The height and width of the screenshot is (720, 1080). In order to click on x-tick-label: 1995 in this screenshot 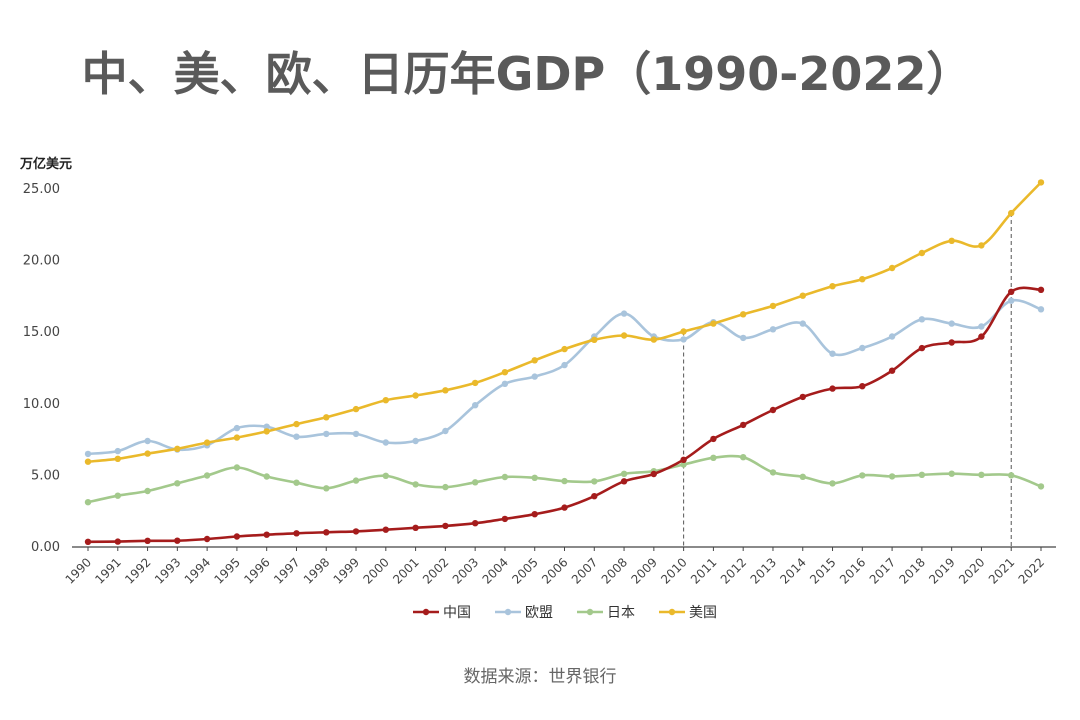, I will do `click(227, 570)`.